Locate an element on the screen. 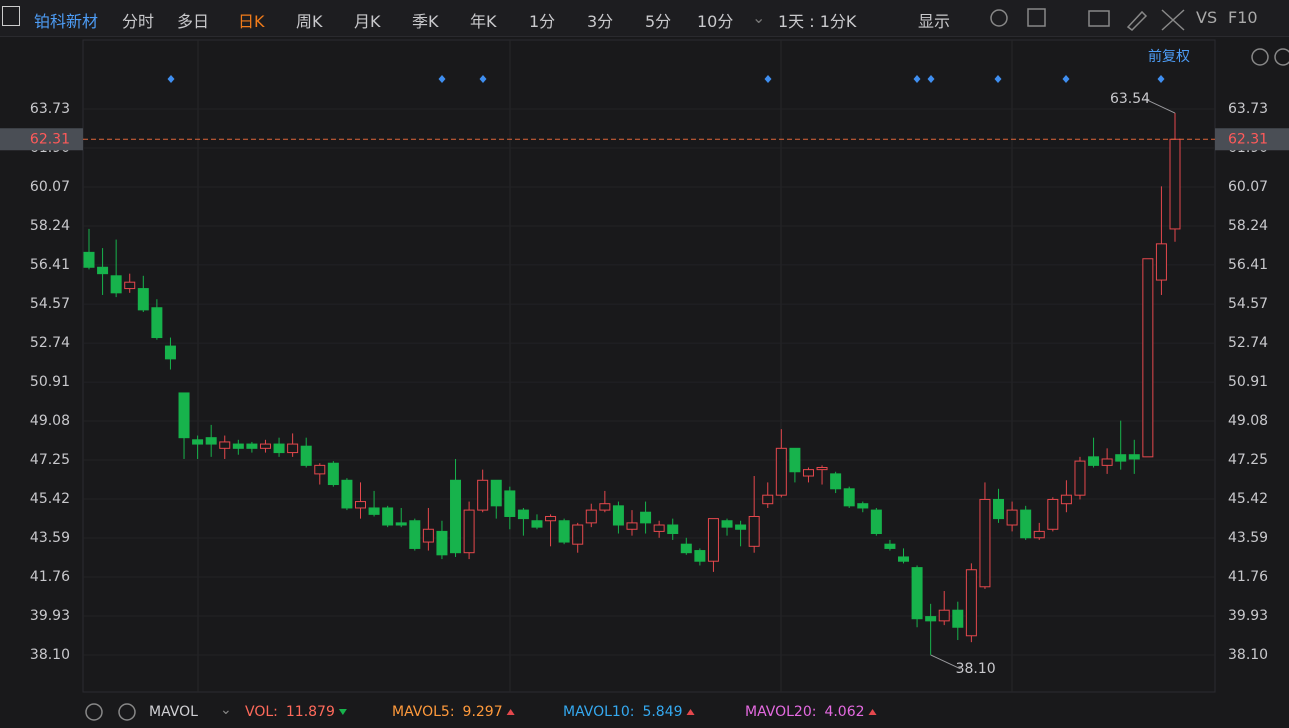 This screenshot has width=1289, height=728. y-tick-label-right: 52.74 is located at coordinates (1248, 343).